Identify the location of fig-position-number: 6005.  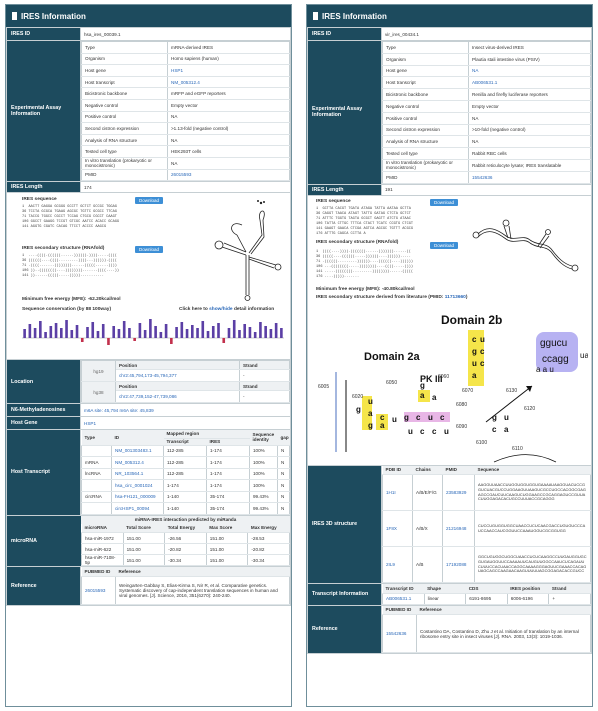
(323, 387).